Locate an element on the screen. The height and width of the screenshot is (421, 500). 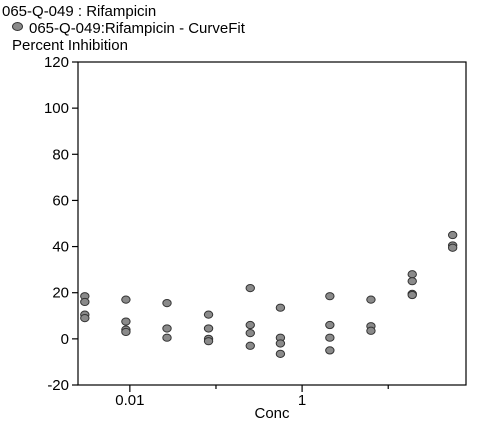
y-tick-label: 40 is located at coordinates (60, 247).